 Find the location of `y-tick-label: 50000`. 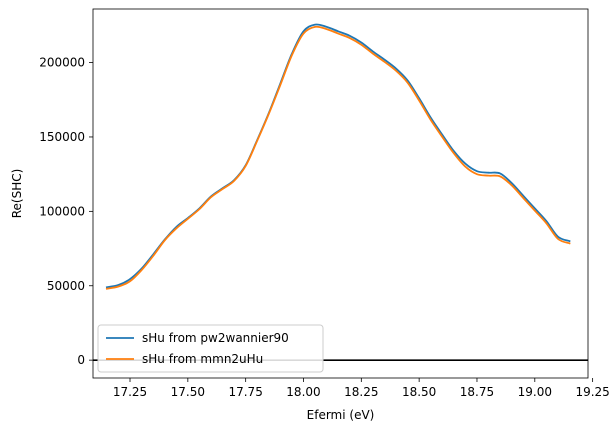

y-tick-label: 50000 is located at coordinates (66, 286).